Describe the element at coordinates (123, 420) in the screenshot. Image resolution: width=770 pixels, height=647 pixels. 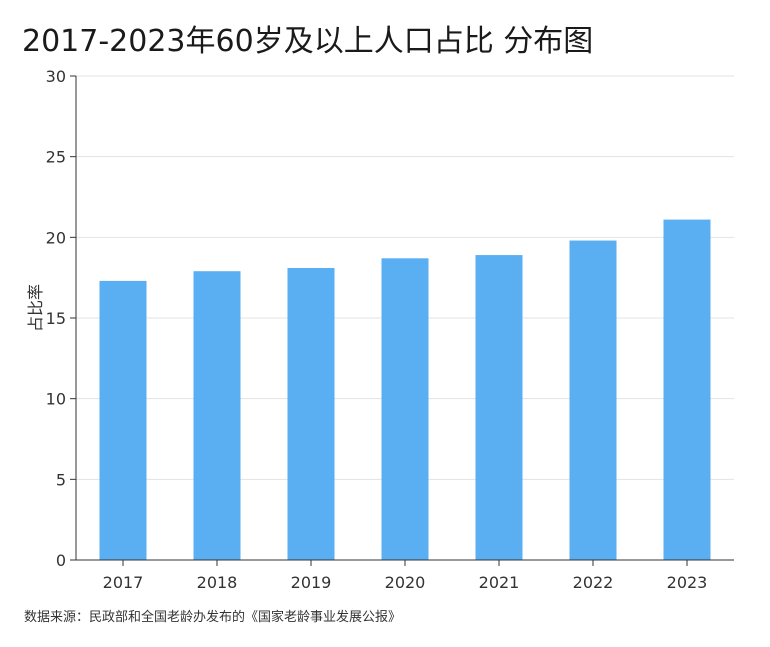
I see `bar-2017` at that location.